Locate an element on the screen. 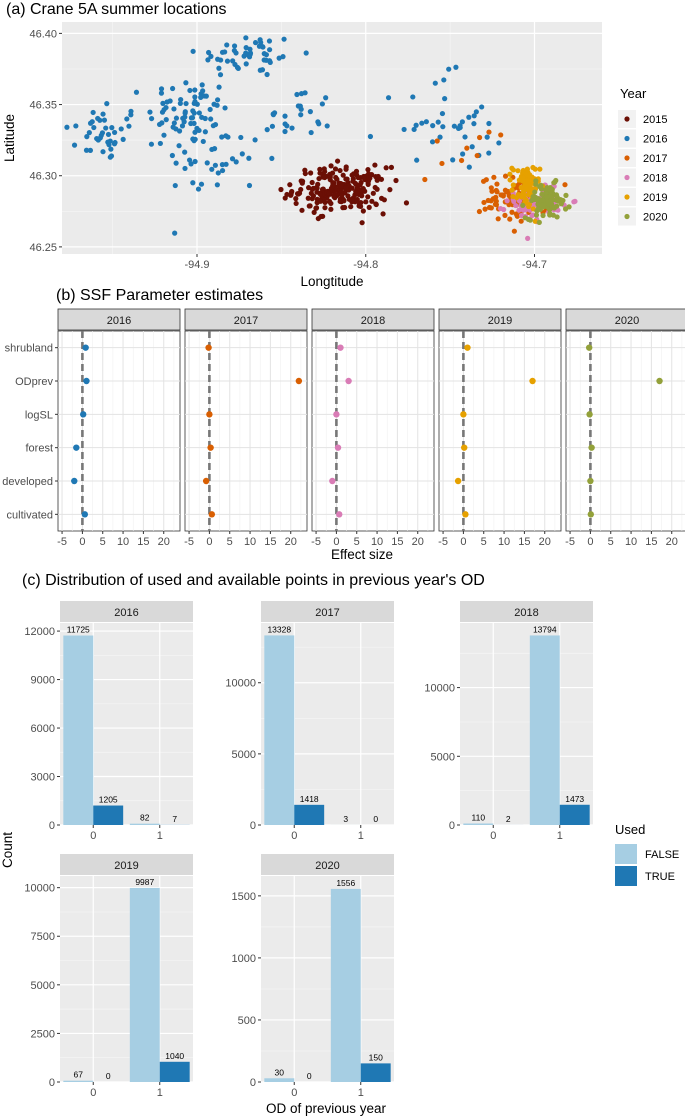 The height and width of the screenshot is (1120, 685). bar-data-label: 1418 is located at coordinates (309, 799).